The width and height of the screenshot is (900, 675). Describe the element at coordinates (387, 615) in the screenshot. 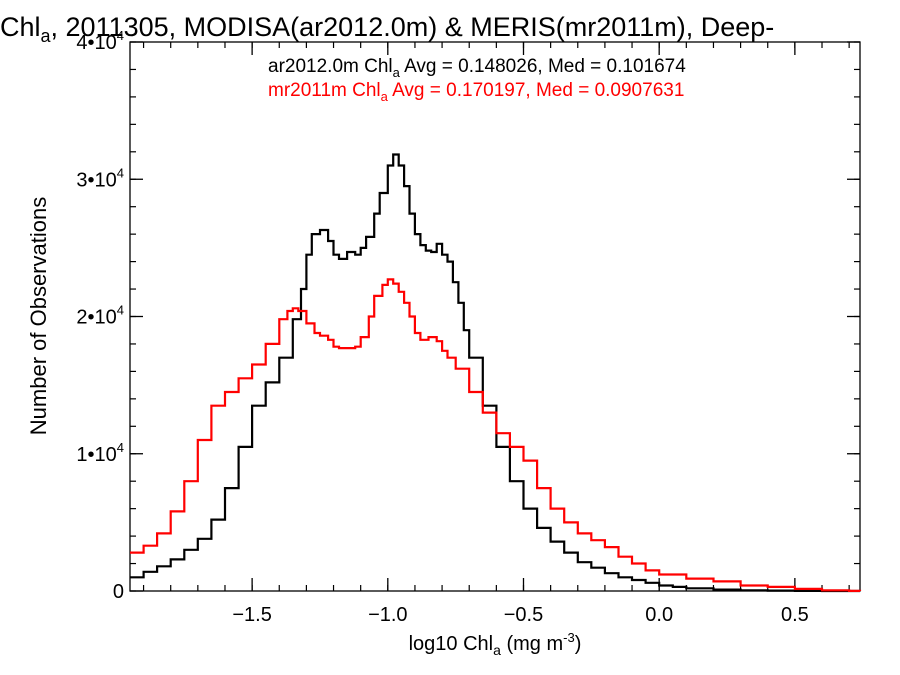

I see `x-tick-label: −1.0` at that location.